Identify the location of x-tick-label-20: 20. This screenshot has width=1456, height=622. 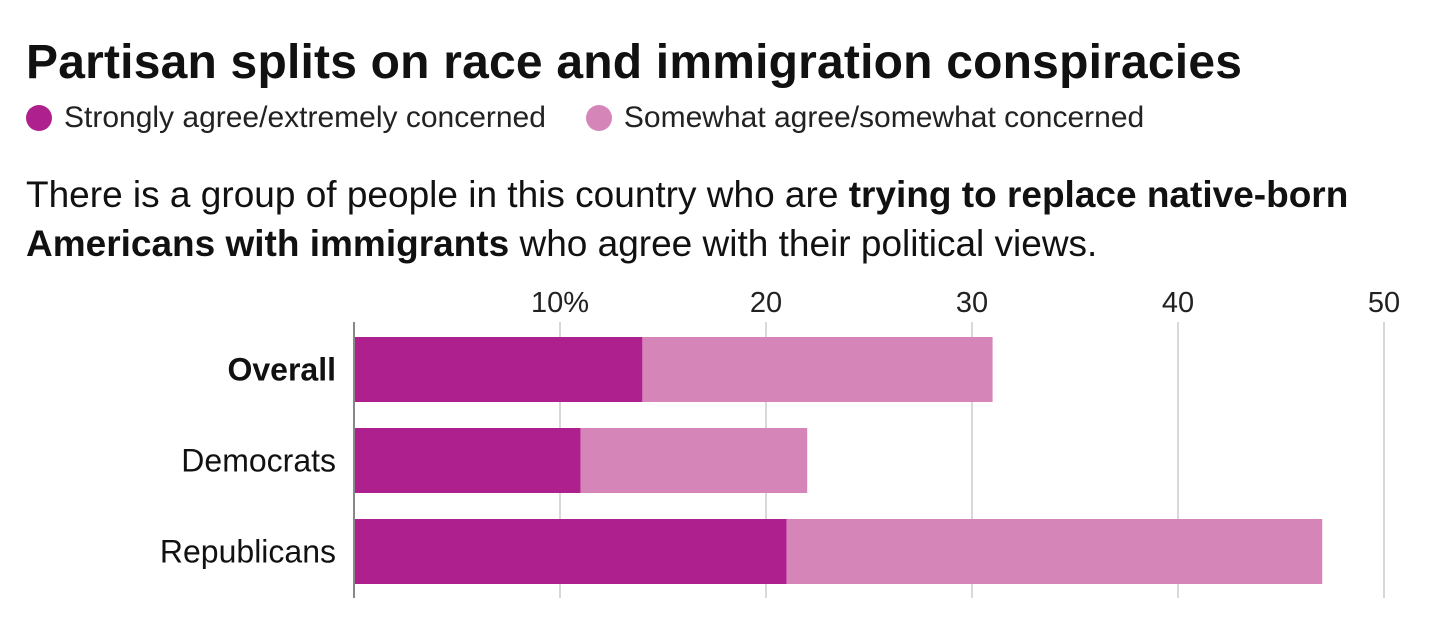
(766, 303).